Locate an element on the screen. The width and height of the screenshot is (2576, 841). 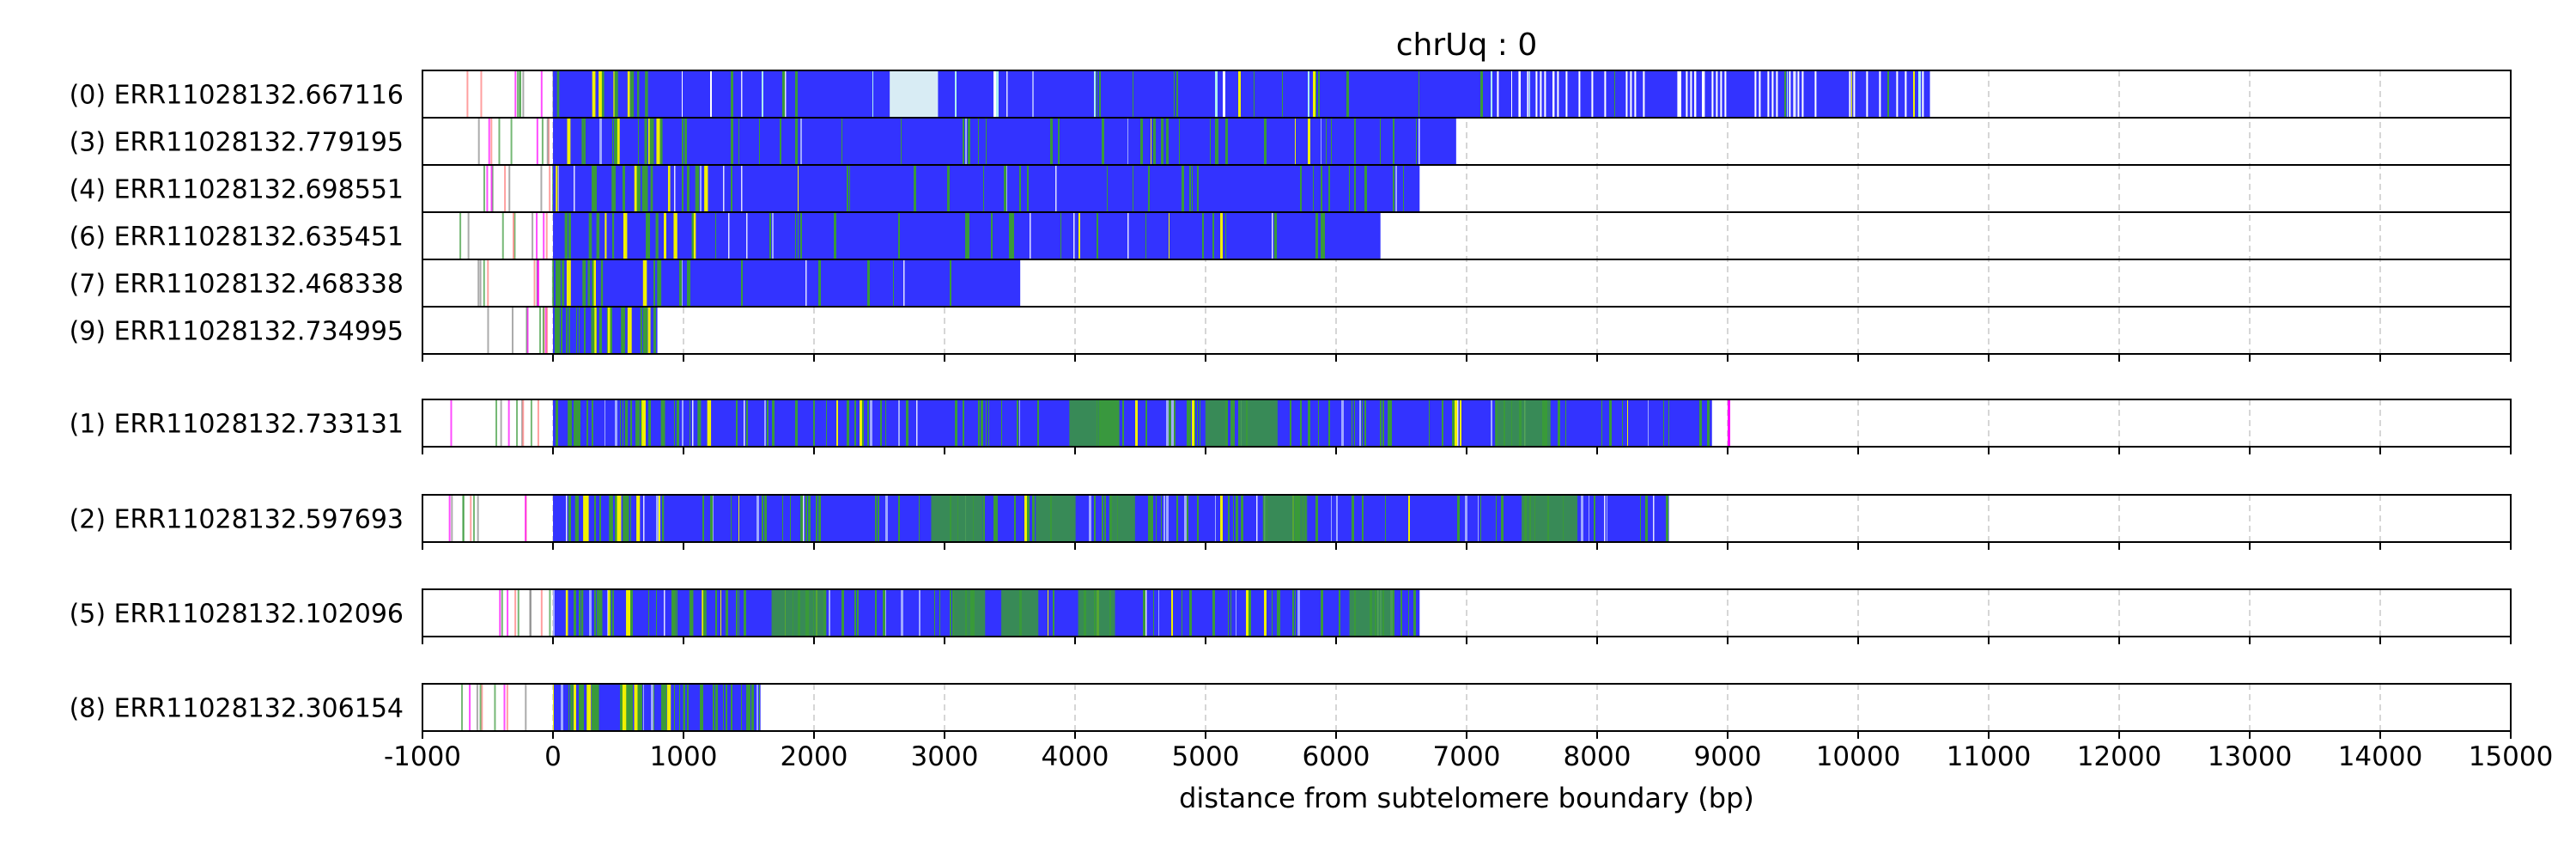
x-tick-label: 7000 is located at coordinates (1467, 756).